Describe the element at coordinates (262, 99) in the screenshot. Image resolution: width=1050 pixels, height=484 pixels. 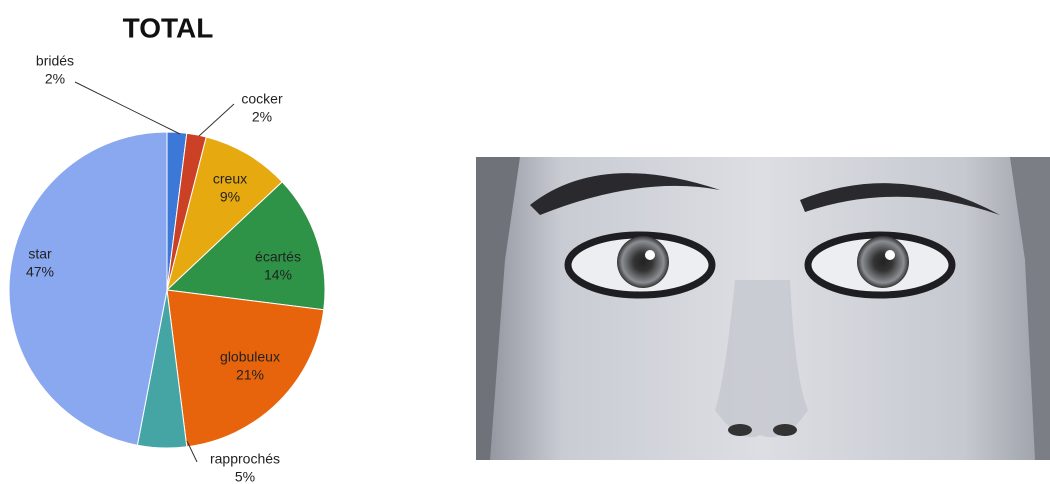
I see `slice-label: cocker` at that location.